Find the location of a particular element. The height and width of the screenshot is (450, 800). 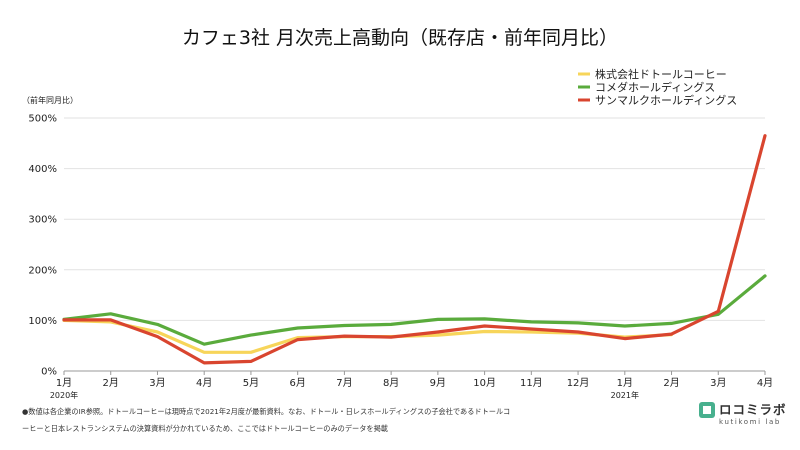

x-tick-label: 6月 is located at coordinates (297, 383).